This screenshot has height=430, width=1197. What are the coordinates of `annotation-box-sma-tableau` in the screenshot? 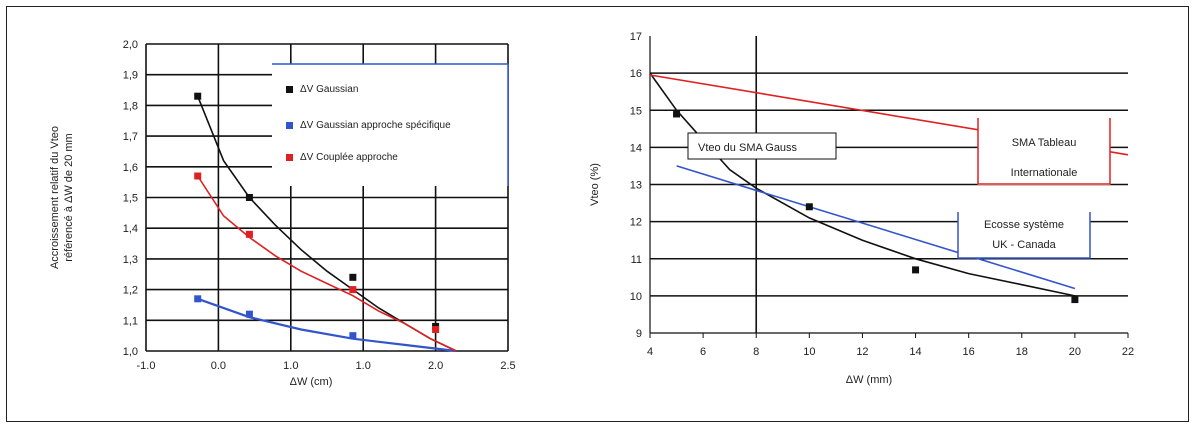 It's located at (1044, 150).